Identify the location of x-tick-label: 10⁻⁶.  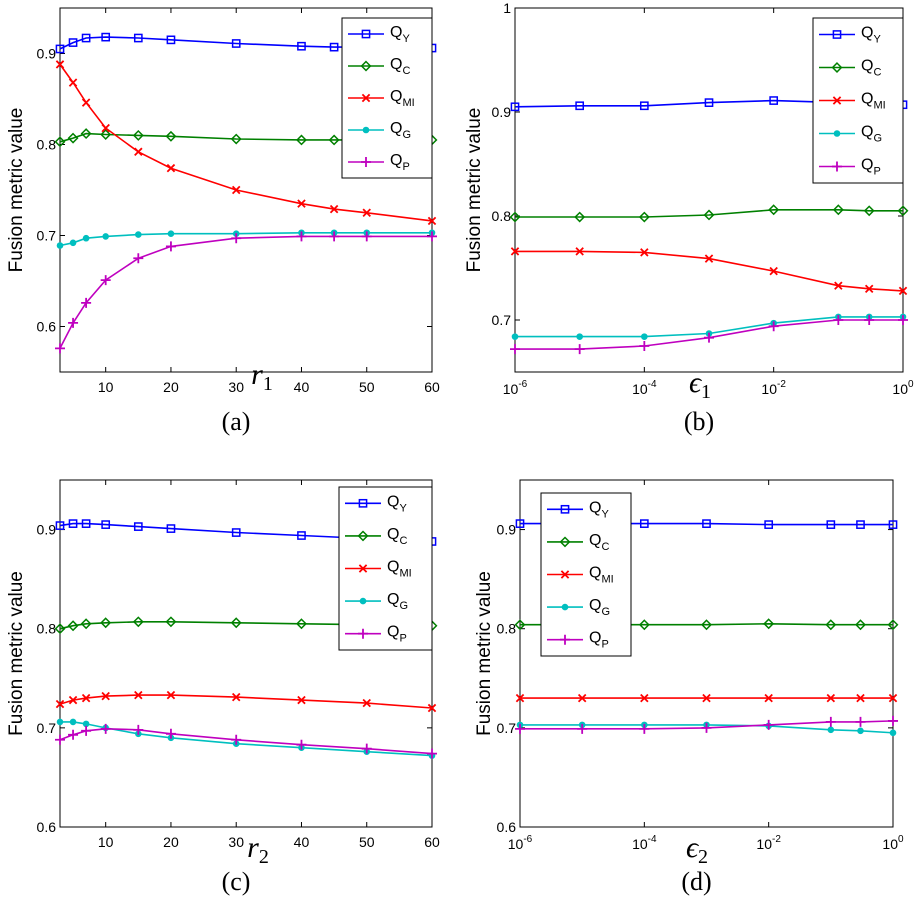
(520, 843).